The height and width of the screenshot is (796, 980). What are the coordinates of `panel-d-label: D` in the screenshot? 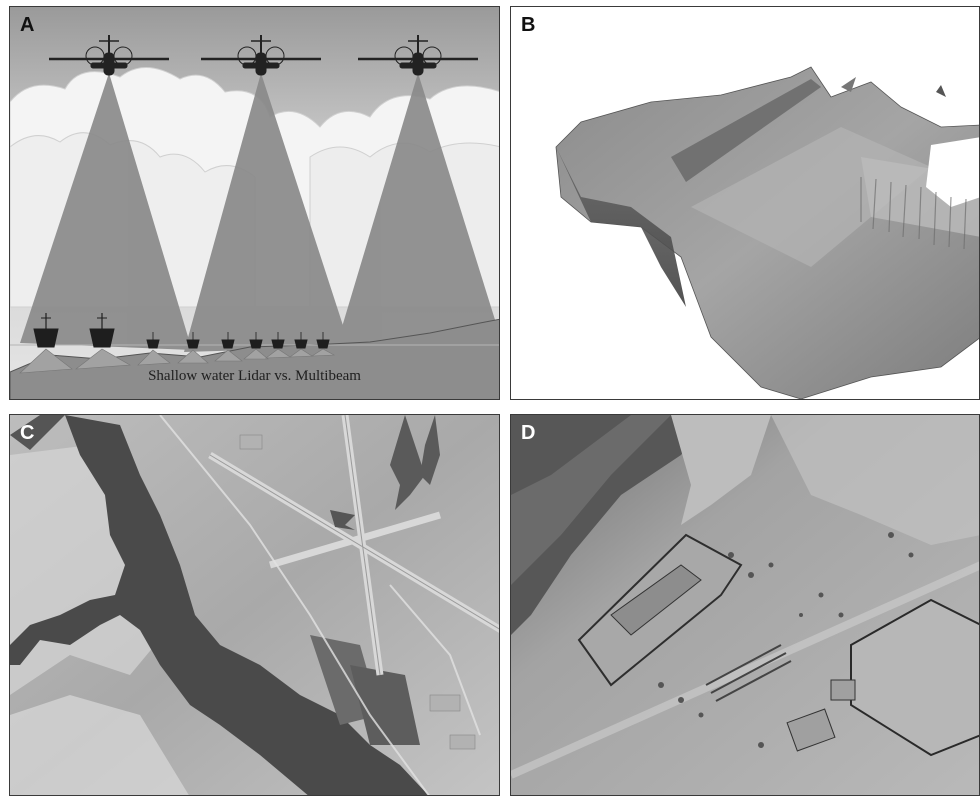 It's located at (528, 433).